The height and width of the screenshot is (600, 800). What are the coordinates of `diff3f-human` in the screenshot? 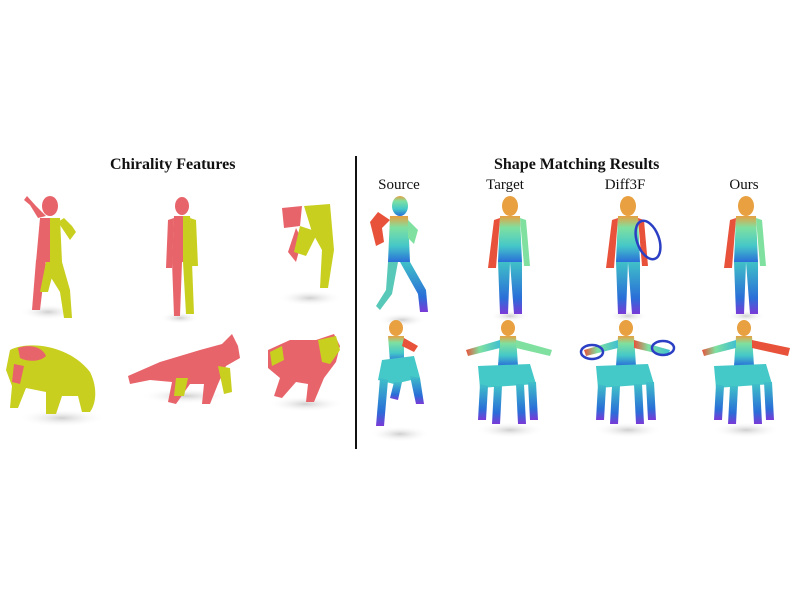 It's located at (634, 259).